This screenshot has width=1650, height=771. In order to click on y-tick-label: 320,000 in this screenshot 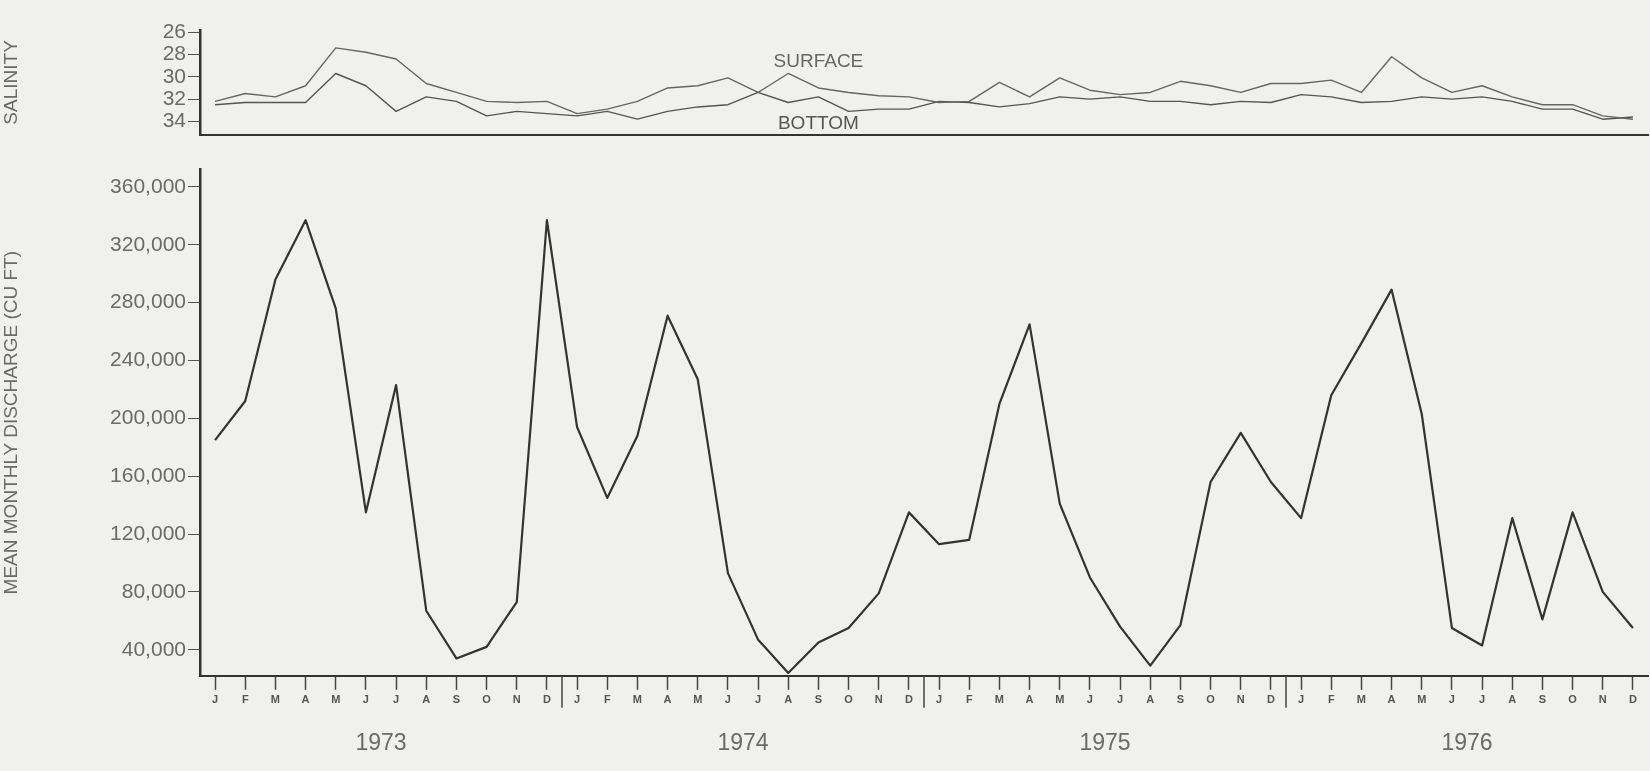, I will do `click(148, 243)`.